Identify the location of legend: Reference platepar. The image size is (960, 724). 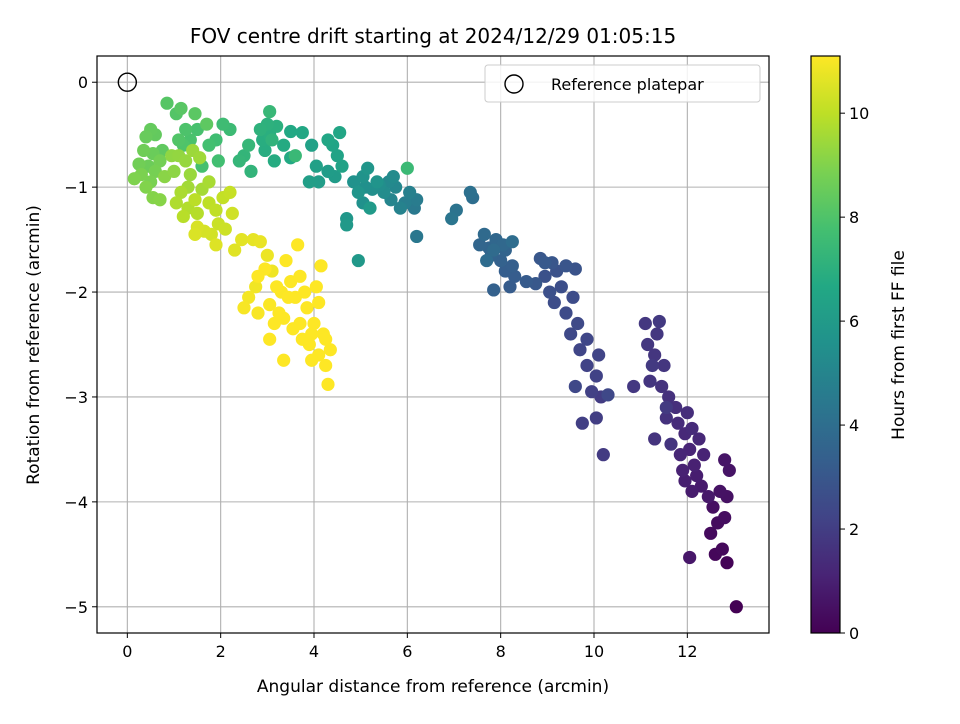
(622, 83).